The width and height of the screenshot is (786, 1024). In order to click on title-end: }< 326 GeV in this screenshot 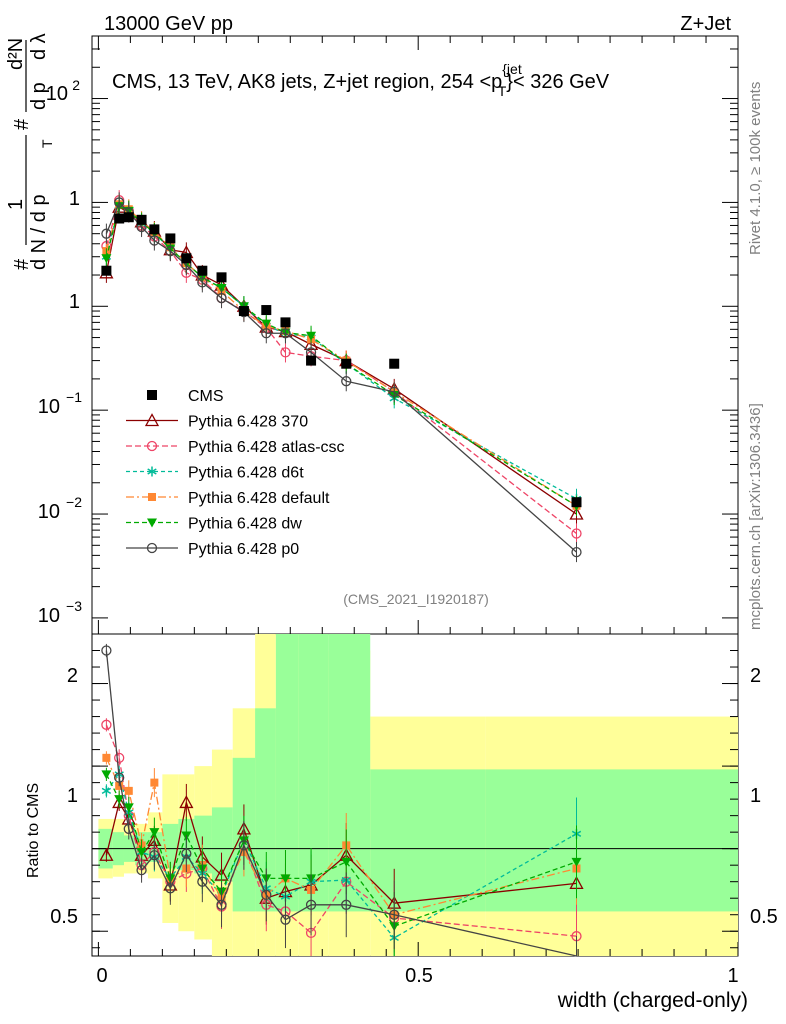, I will do `click(558, 82)`.